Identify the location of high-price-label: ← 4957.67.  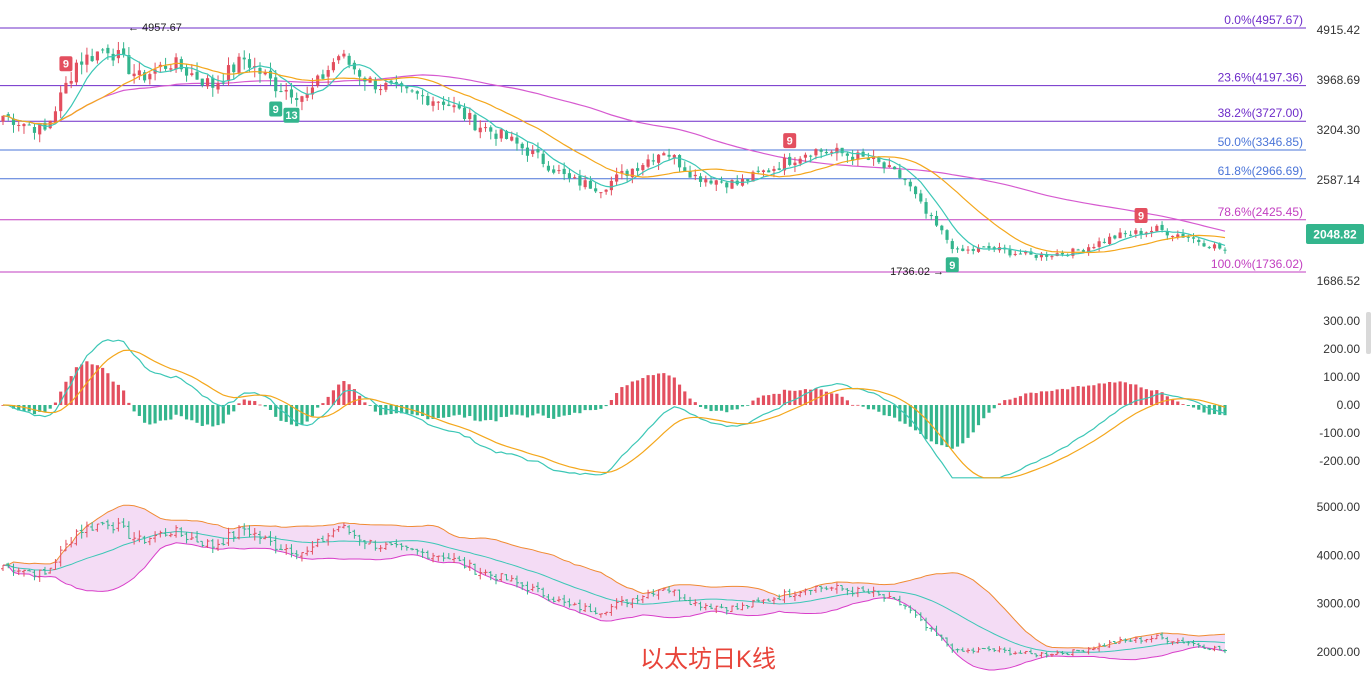
(155, 28).